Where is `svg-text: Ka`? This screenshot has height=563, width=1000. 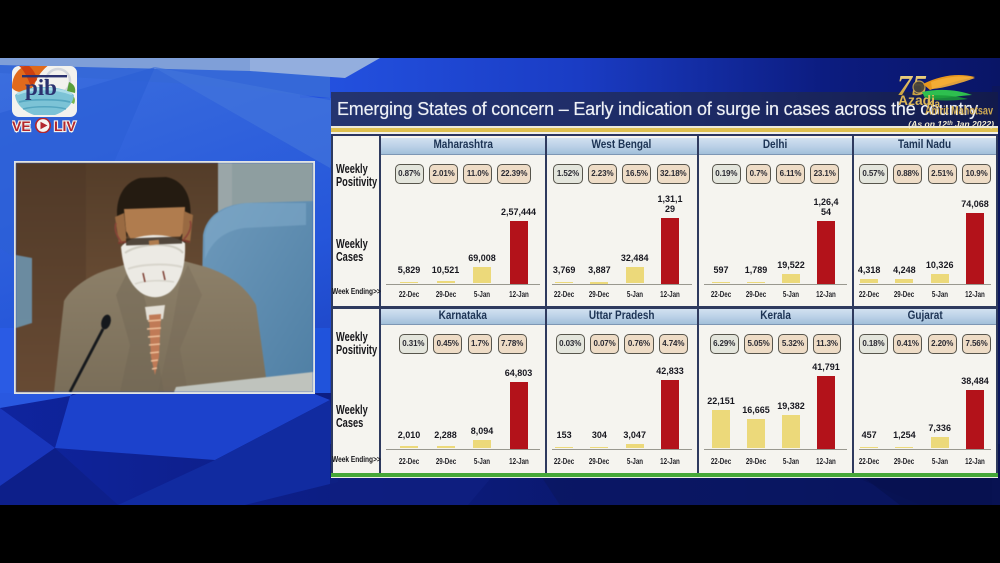 svg-text: Ka is located at coordinates (934, 105).